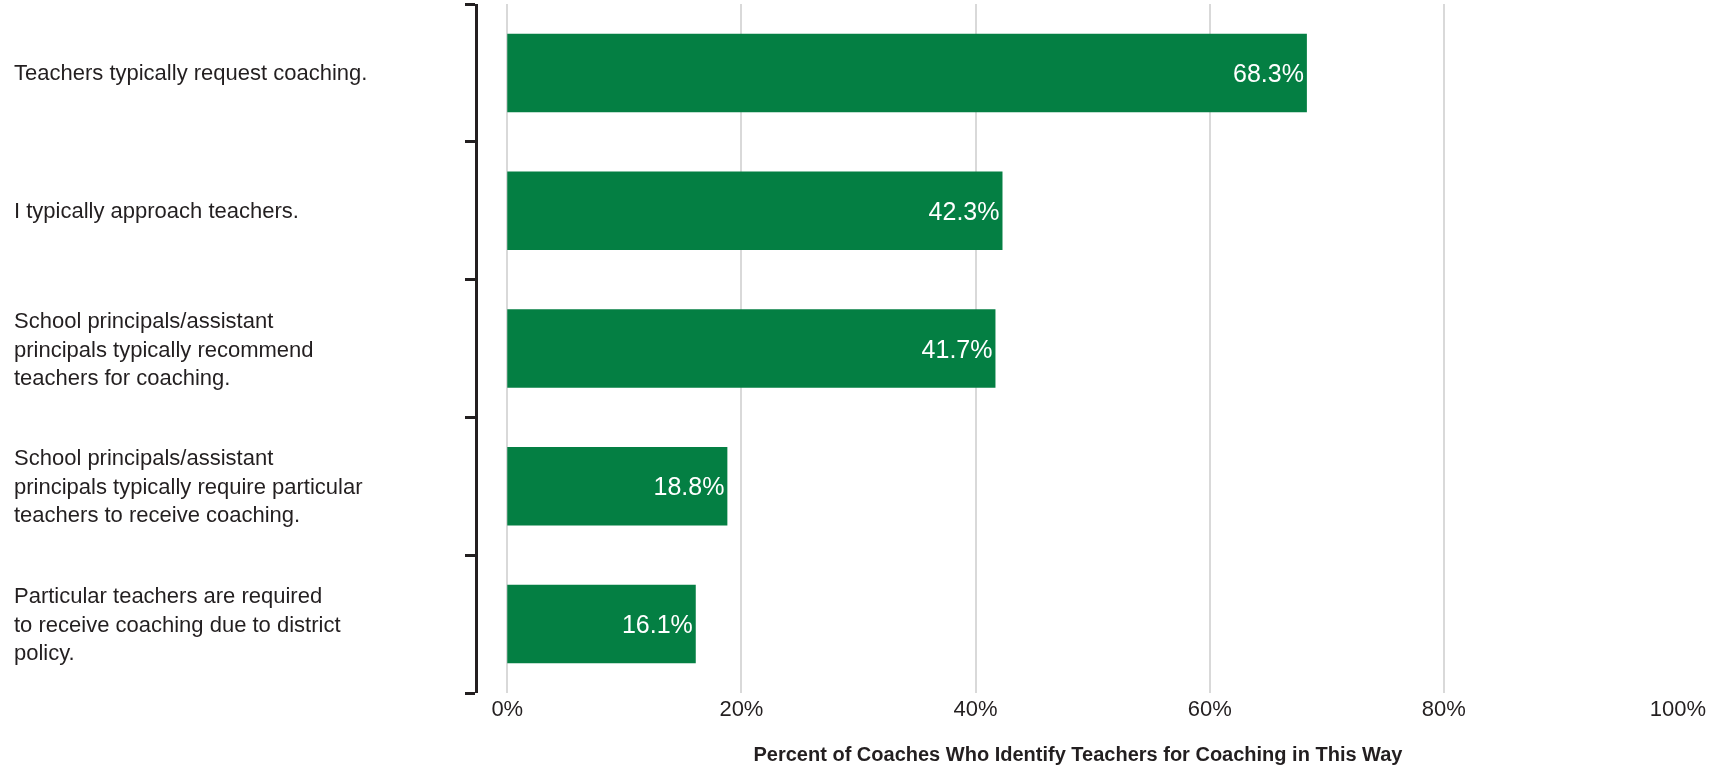 This screenshot has width=1712, height=779. What do you see at coordinates (689, 486) in the screenshot?
I see `data-label: 18.8%` at bounding box center [689, 486].